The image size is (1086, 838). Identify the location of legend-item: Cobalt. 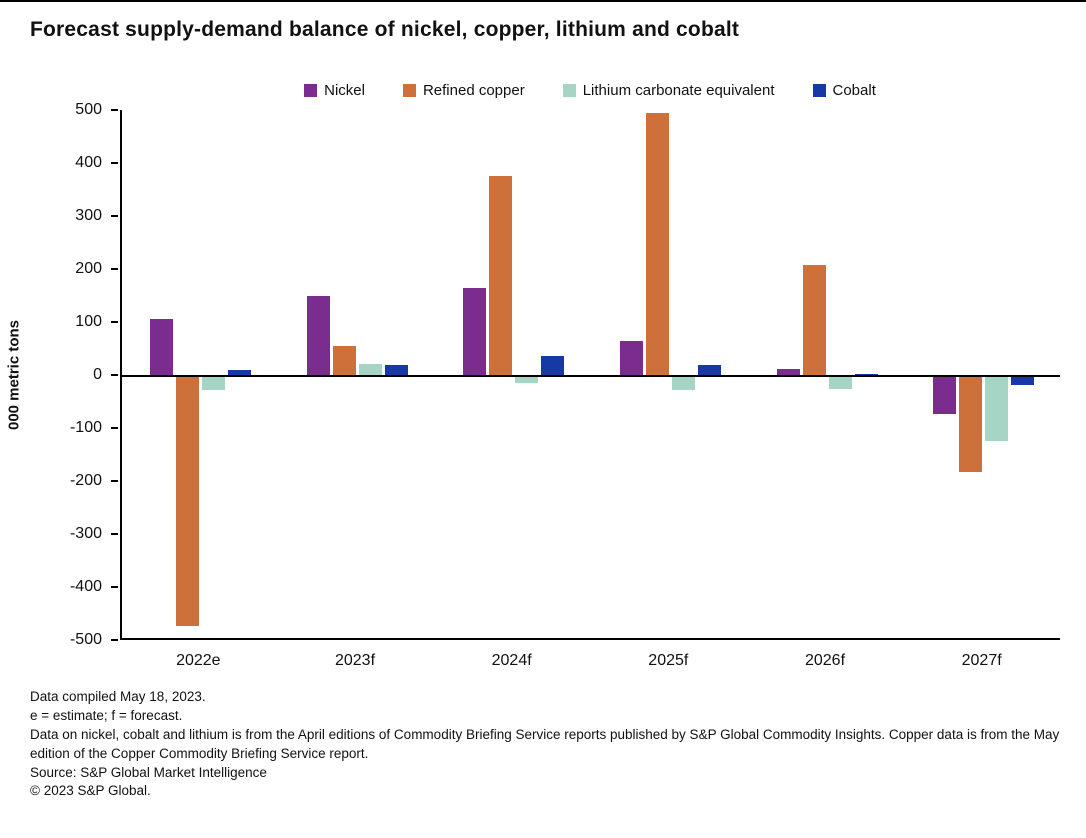
(844, 90).